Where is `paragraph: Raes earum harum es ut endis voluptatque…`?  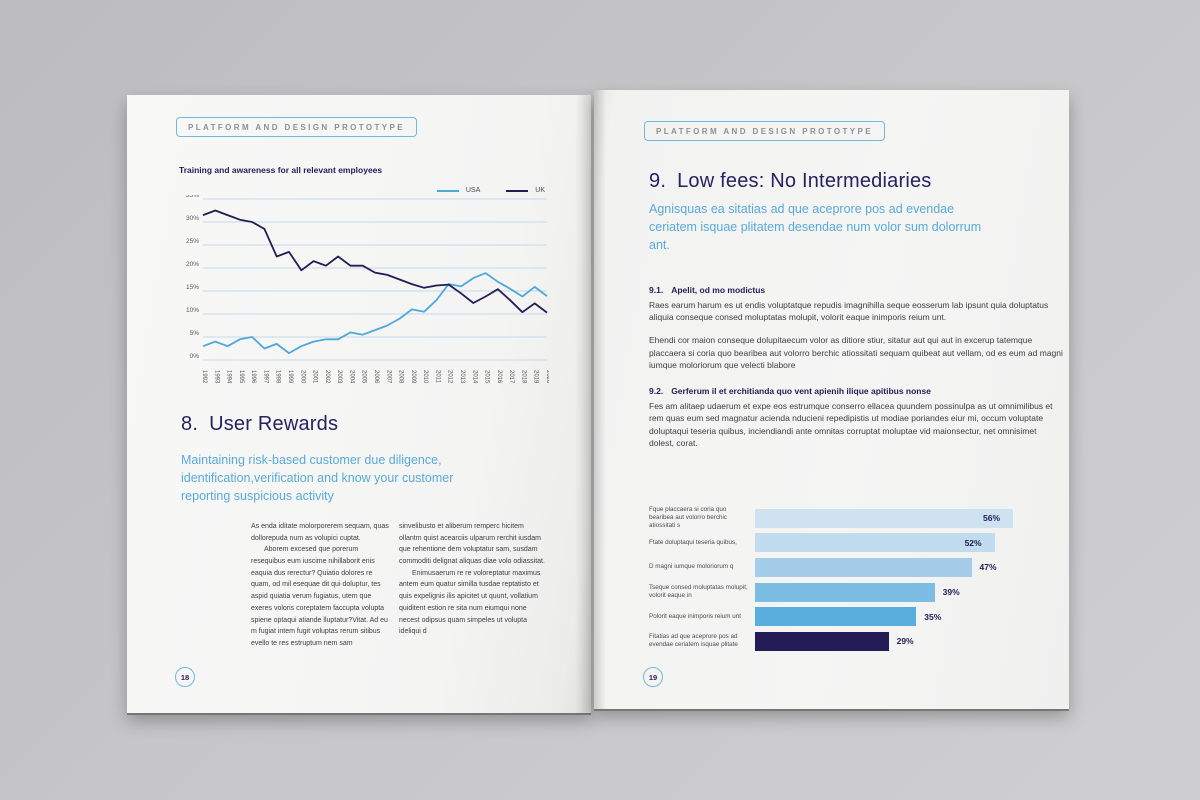 paragraph: Raes earum harum es ut endis voluptatque… is located at coordinates (849, 311).